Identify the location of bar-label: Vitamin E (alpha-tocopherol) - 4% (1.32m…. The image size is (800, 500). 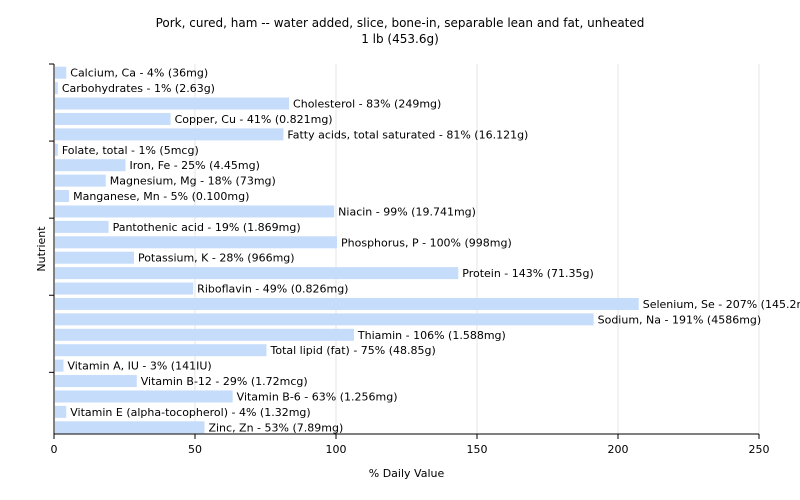
(190, 412).